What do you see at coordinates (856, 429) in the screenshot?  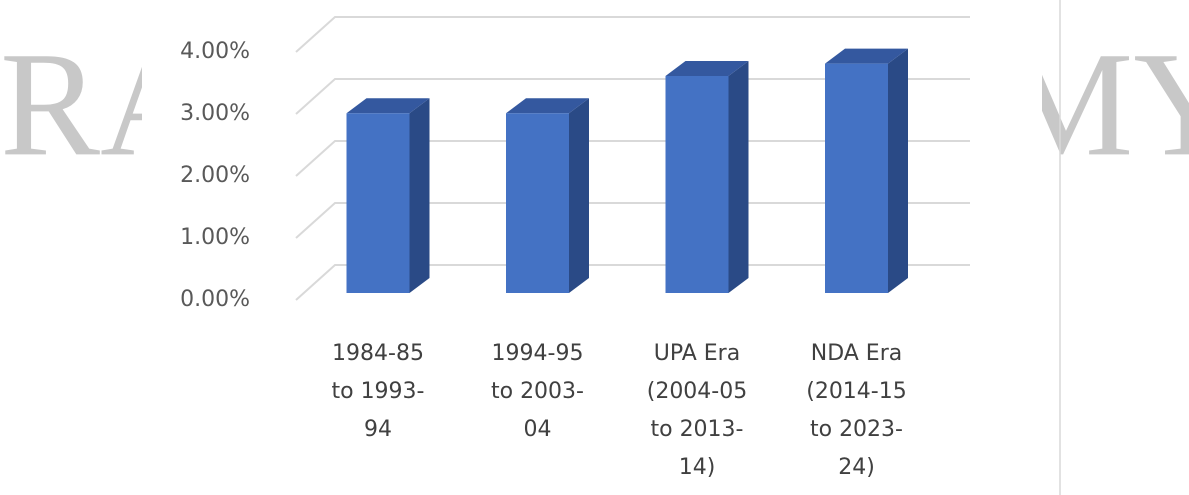 I see `x-tick-label: to 2023-` at bounding box center [856, 429].